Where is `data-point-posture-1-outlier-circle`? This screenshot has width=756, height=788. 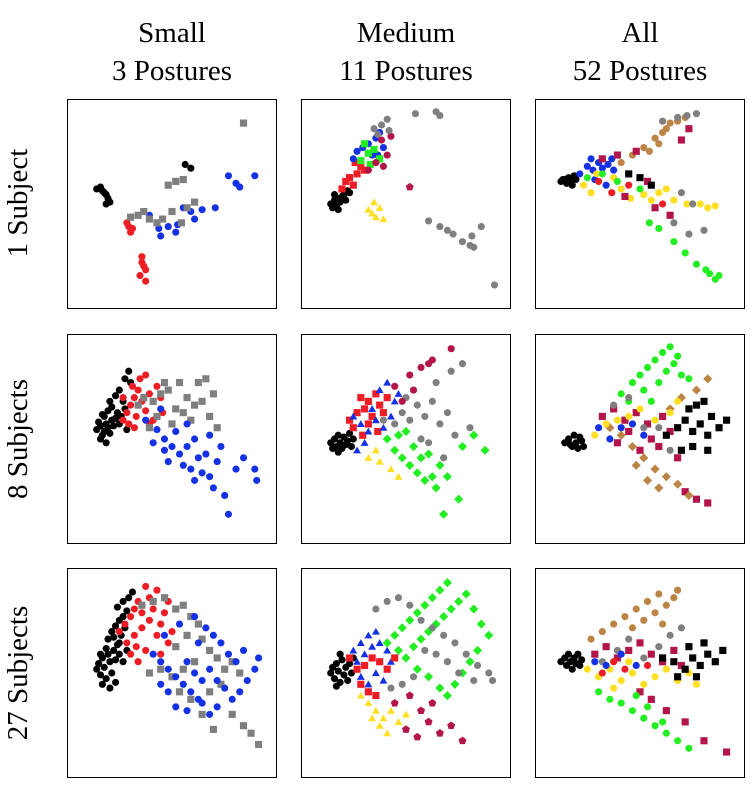
data-point-posture-1-outlier-circle is located at coordinates (191, 168).